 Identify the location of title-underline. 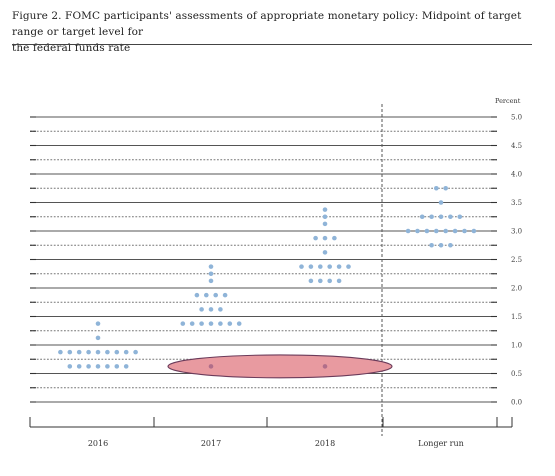
(272, 44).